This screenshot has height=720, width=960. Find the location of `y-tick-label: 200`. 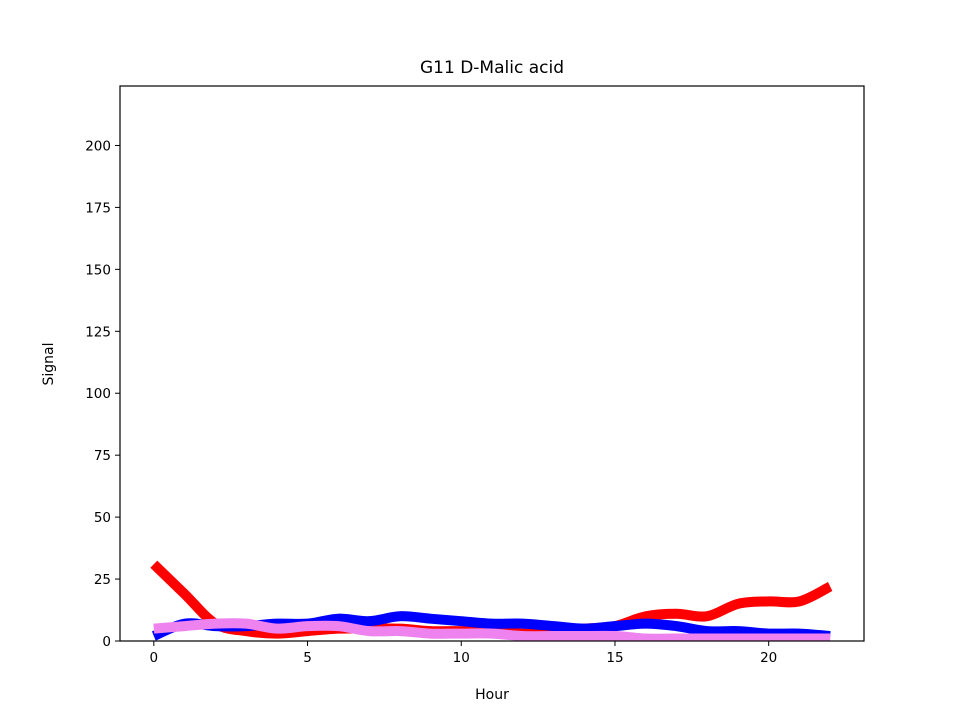

y-tick-label: 200 is located at coordinates (98, 146).